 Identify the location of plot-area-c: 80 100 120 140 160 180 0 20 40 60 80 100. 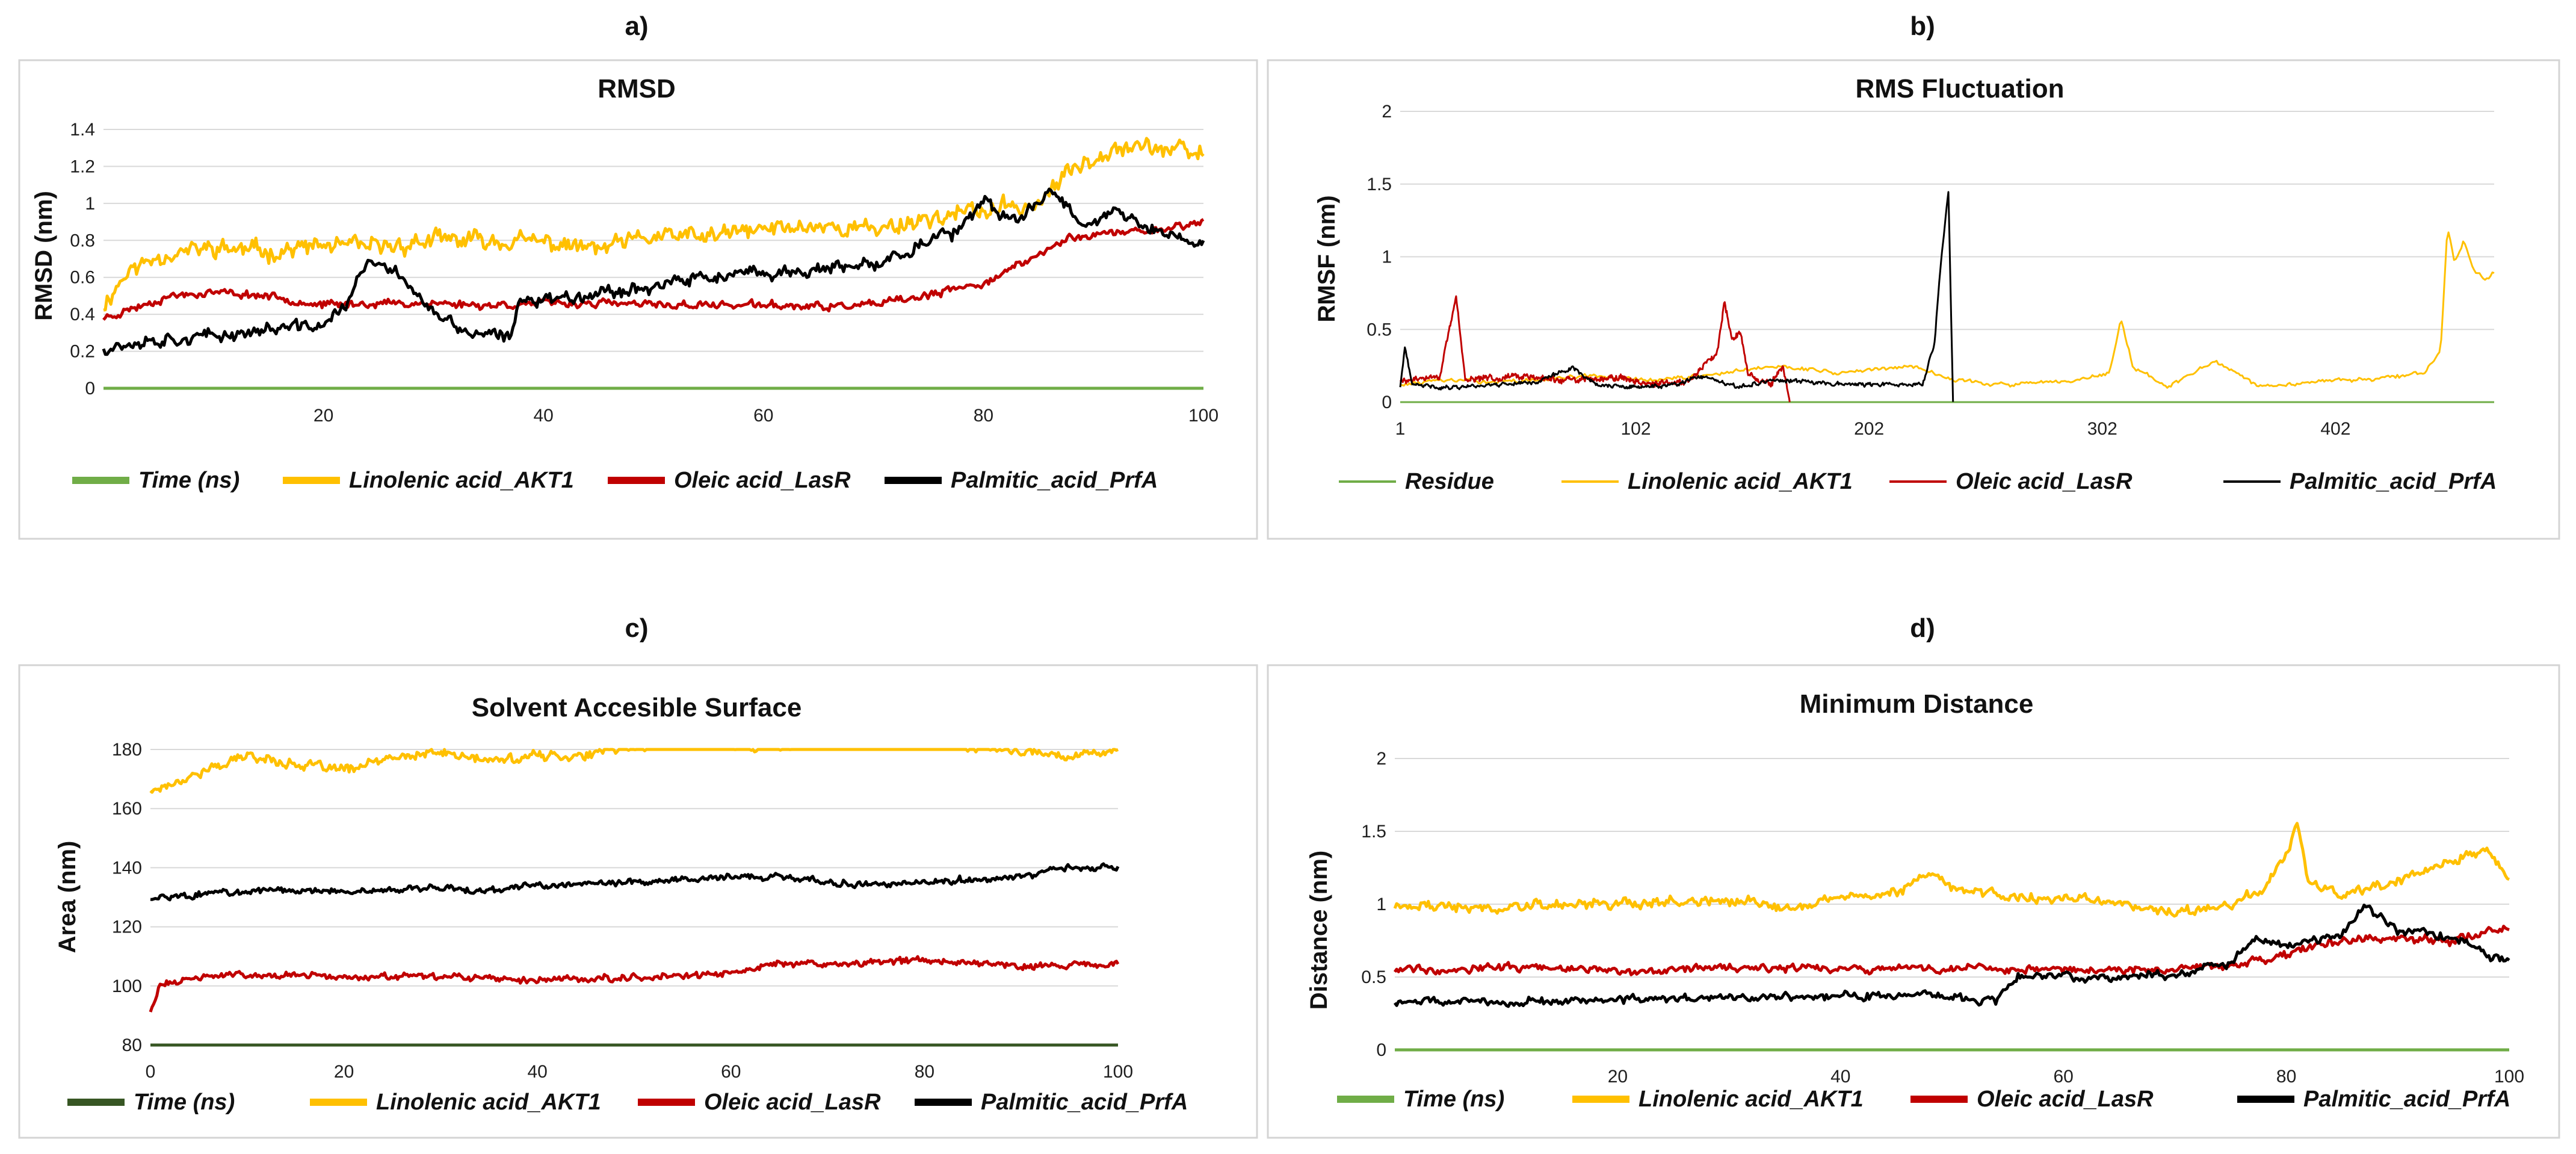
(622, 911).